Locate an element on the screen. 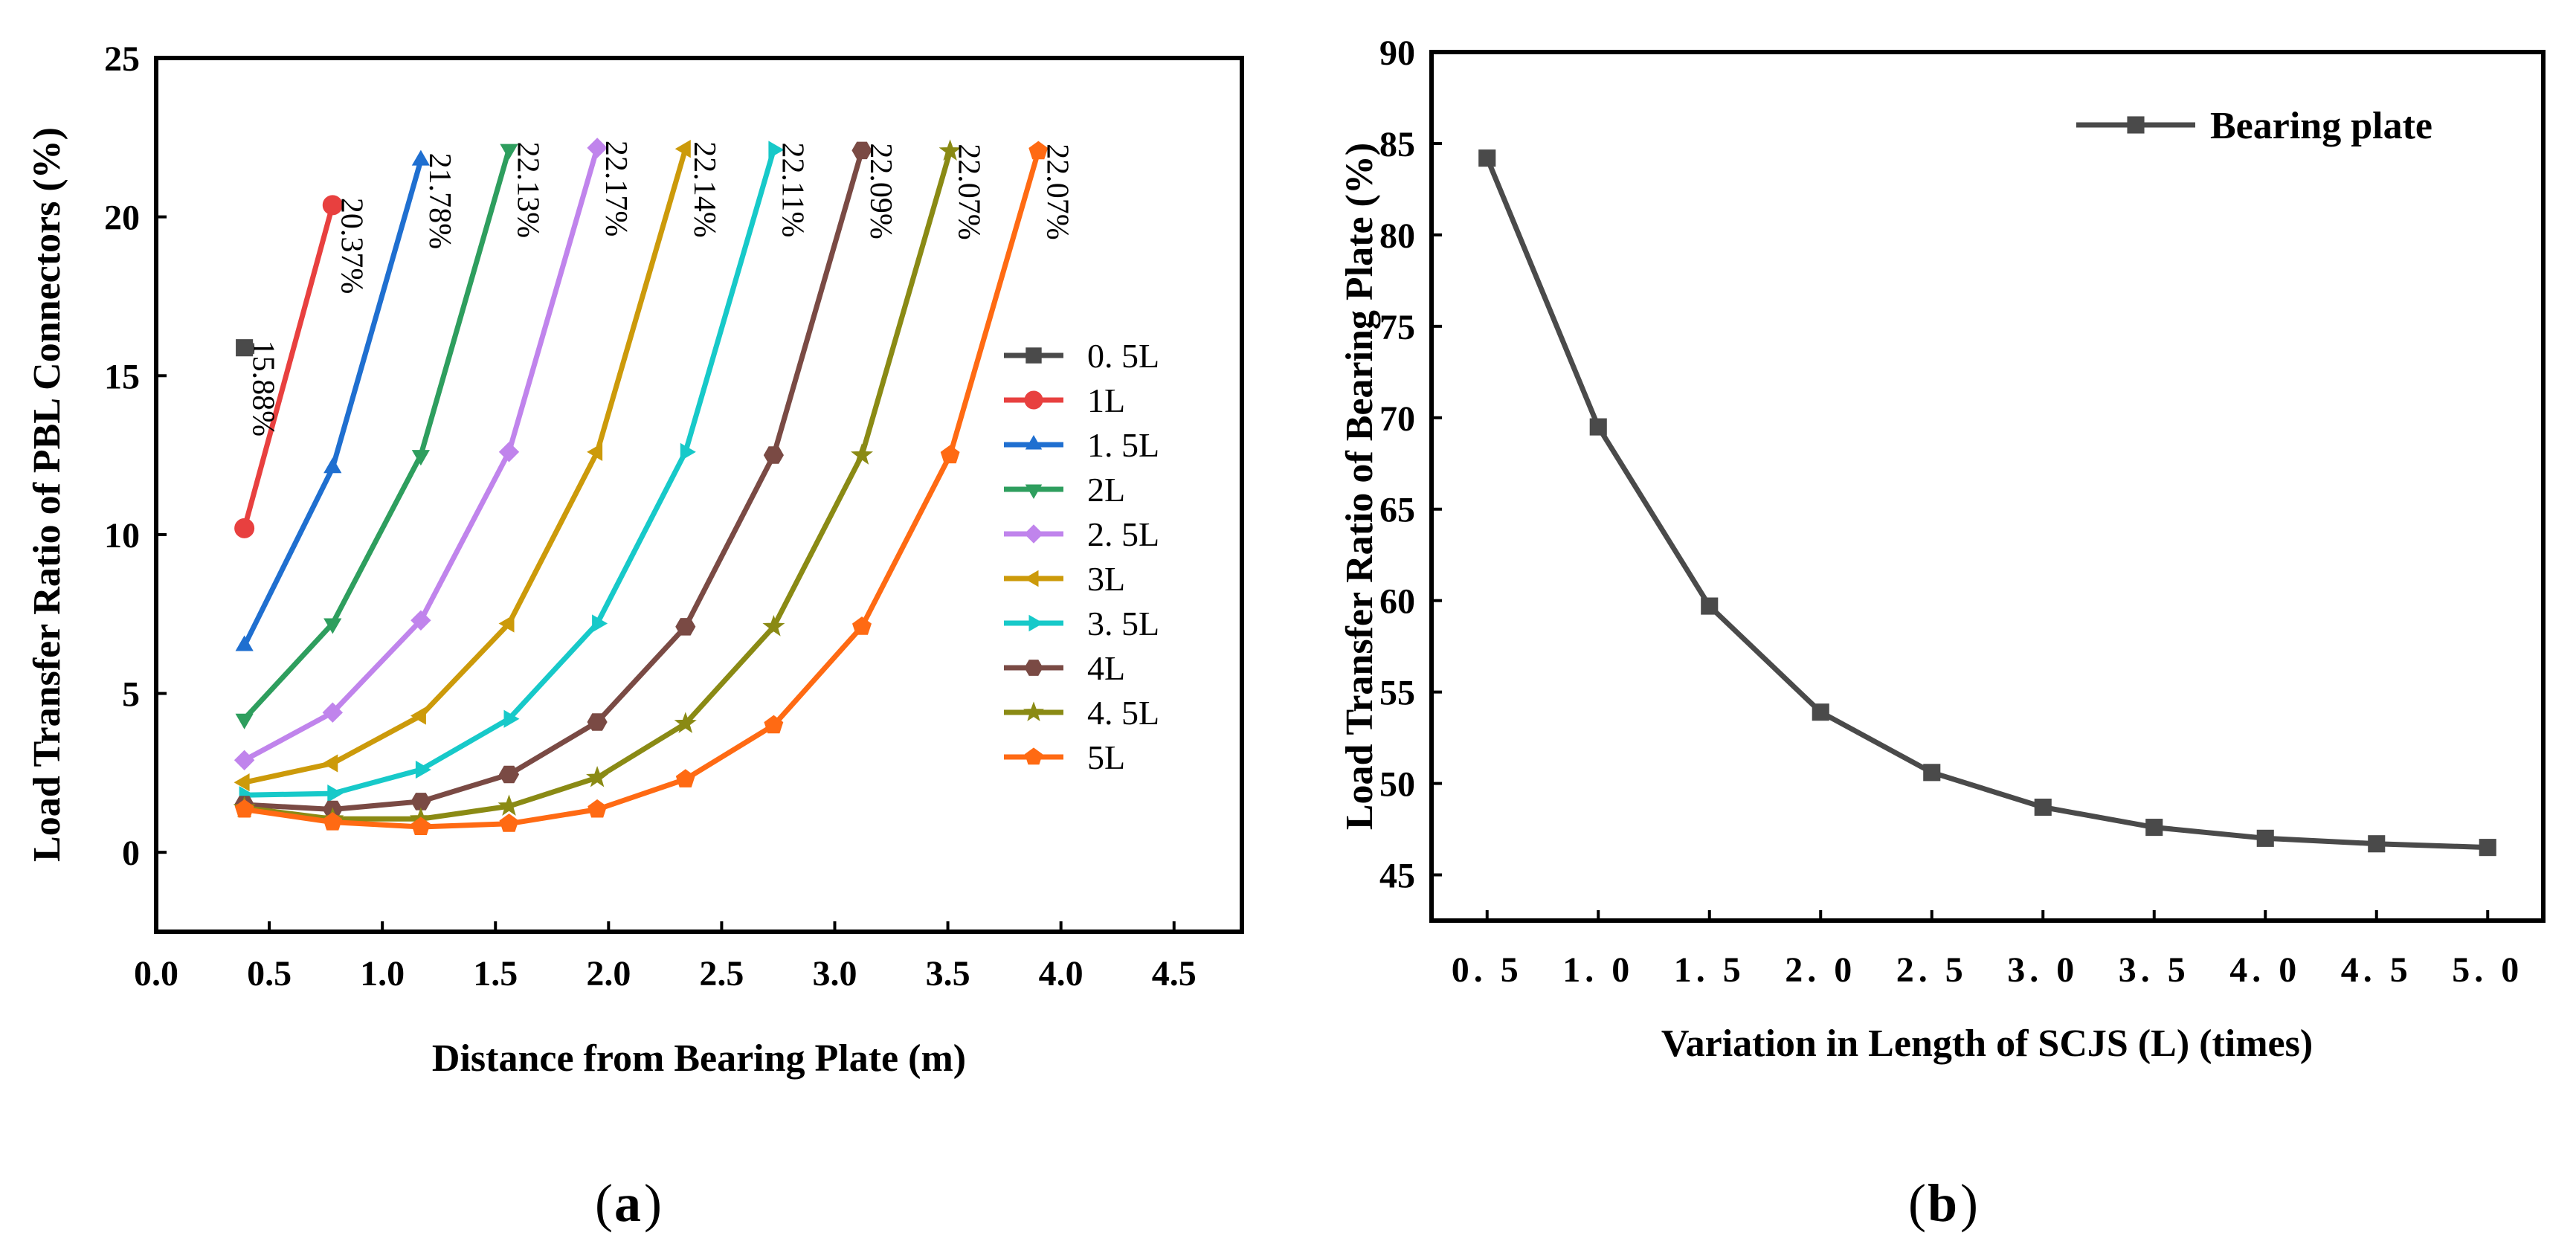 Image resolution: width=2576 pixels, height=1250 pixels. legend-label: 2. 5L is located at coordinates (1123, 534).